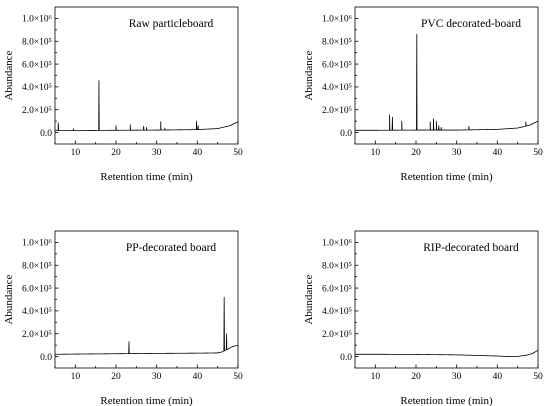 The height and width of the screenshot is (406, 550). What do you see at coordinates (471, 24) in the screenshot?
I see `panel-title: PVC decorated-board` at bounding box center [471, 24].